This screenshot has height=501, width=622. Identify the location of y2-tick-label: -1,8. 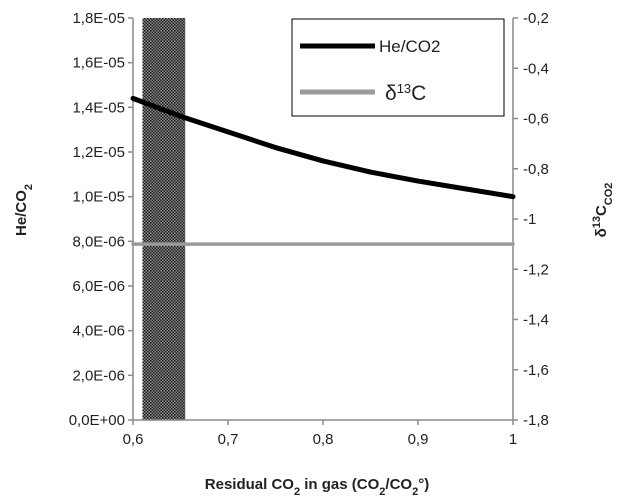
(536, 420).